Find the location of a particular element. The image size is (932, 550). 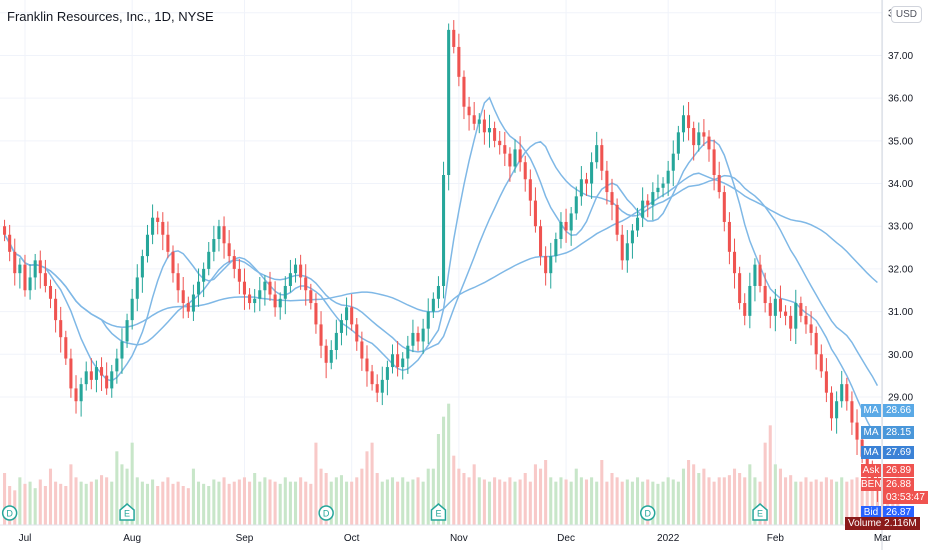

price-tag-value: 26.89 is located at coordinates (899, 470).